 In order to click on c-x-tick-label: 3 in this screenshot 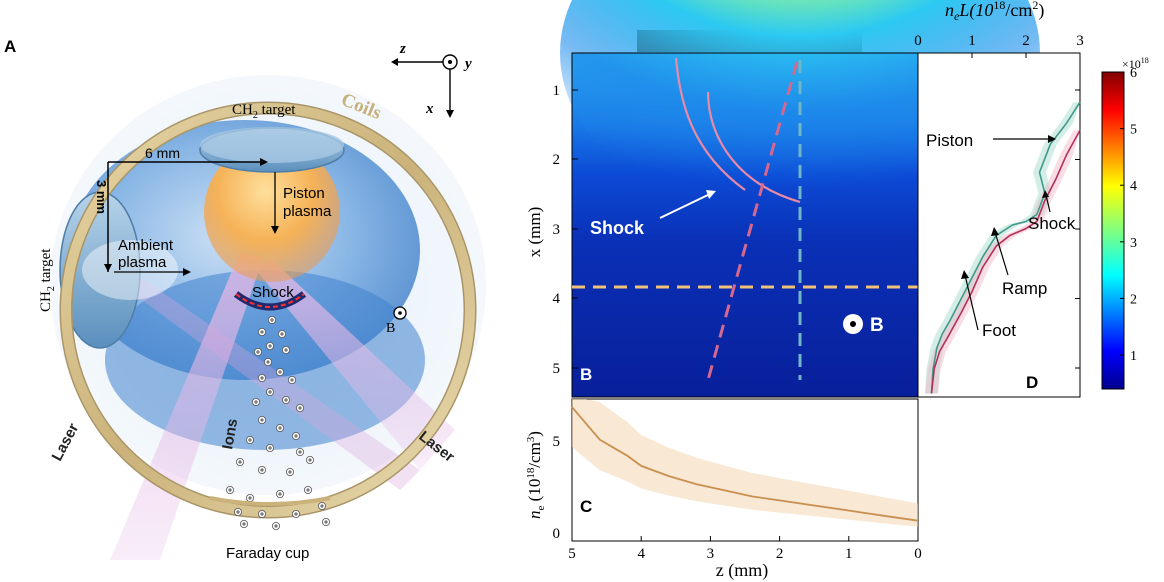, I will do `click(711, 554)`.